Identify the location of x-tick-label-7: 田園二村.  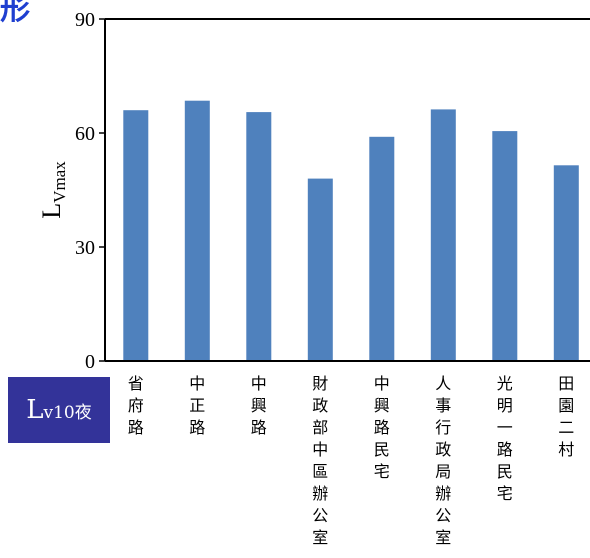
(566, 416).